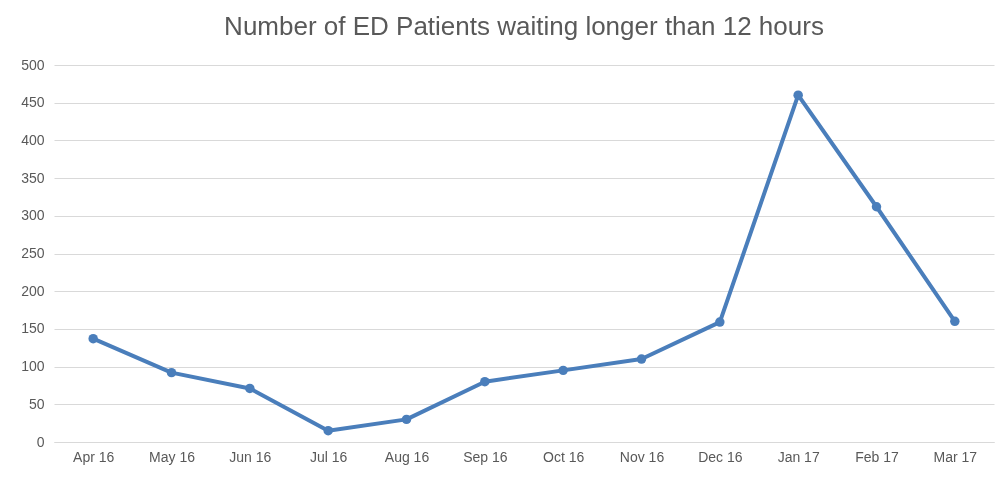 Image resolution: width=1008 pixels, height=478 pixels. What do you see at coordinates (564, 456) in the screenshot?
I see `x-tick-label: Oct 16` at bounding box center [564, 456].